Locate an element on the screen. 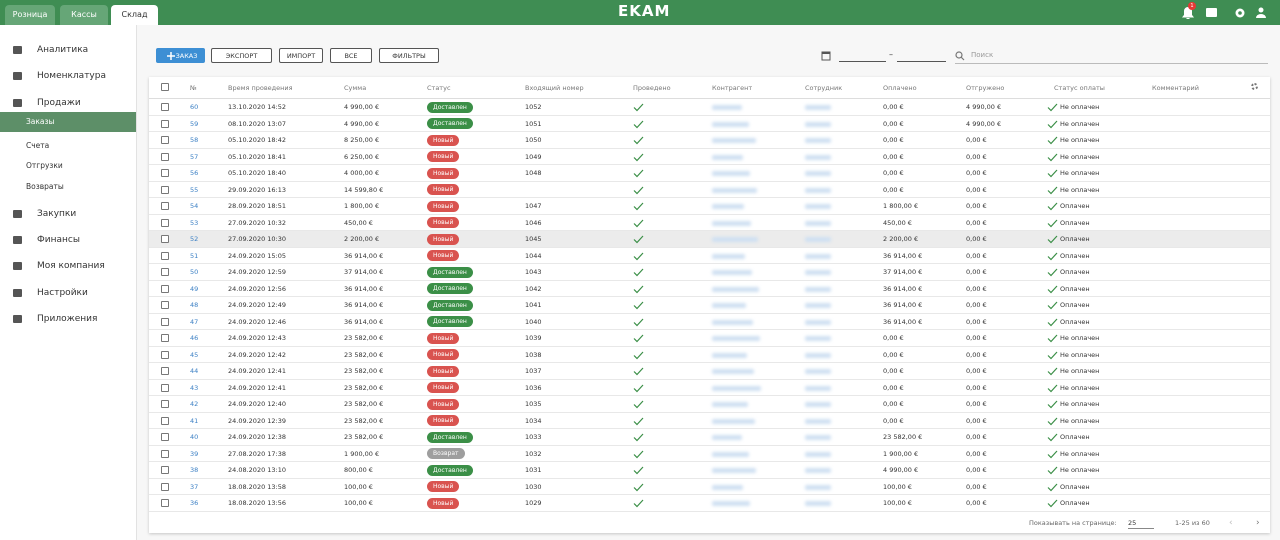 This screenshot has height=540, width=1280. user-icon is located at coordinates (1261, 10).